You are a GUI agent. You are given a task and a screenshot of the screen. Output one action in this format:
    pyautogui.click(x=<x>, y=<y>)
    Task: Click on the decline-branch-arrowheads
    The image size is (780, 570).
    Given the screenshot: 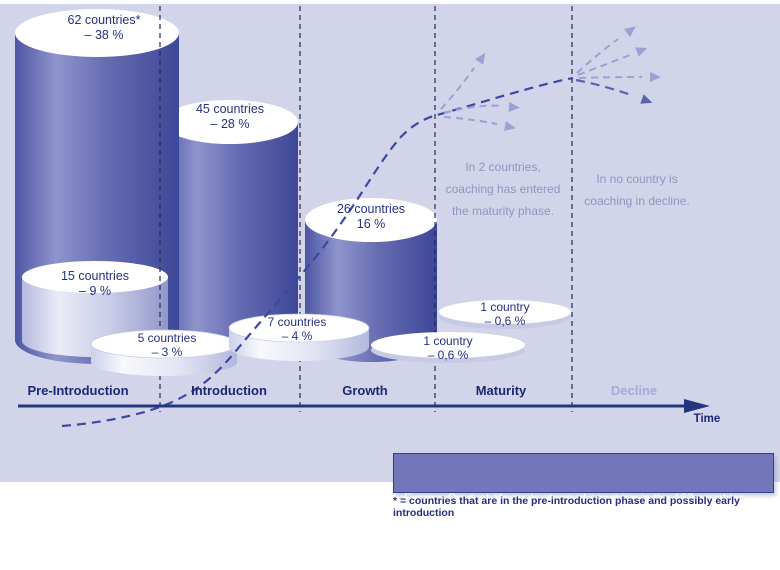 What is the action you would take?
    pyautogui.click(x=642, y=54)
    